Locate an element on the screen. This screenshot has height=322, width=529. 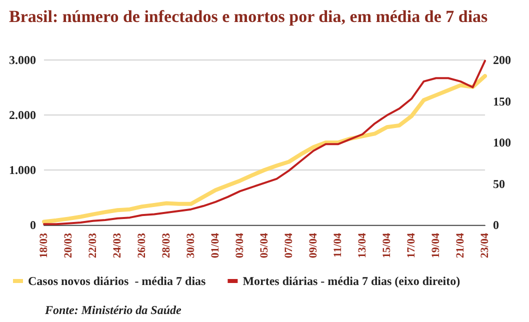
x-tick-label: 20/03 is located at coordinates (68, 245).